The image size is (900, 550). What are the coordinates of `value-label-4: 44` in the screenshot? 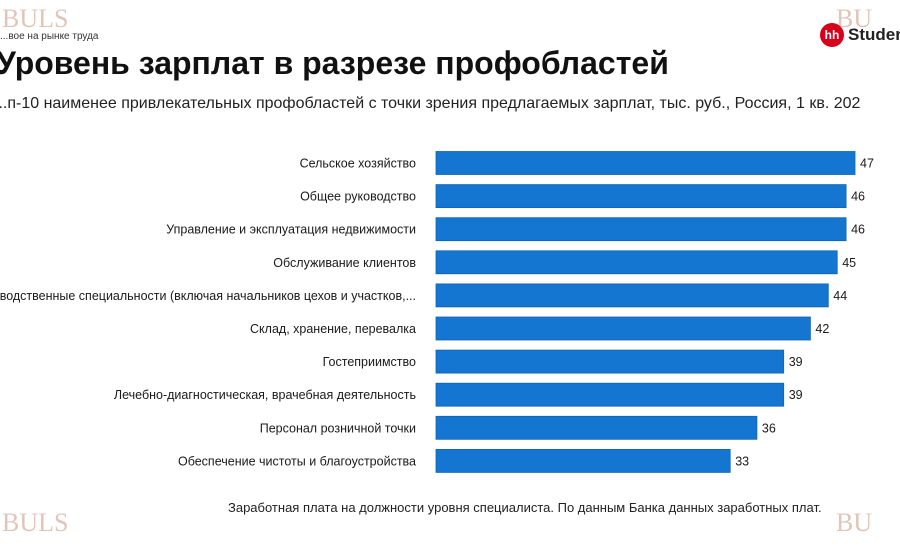 It's located at (840, 296).